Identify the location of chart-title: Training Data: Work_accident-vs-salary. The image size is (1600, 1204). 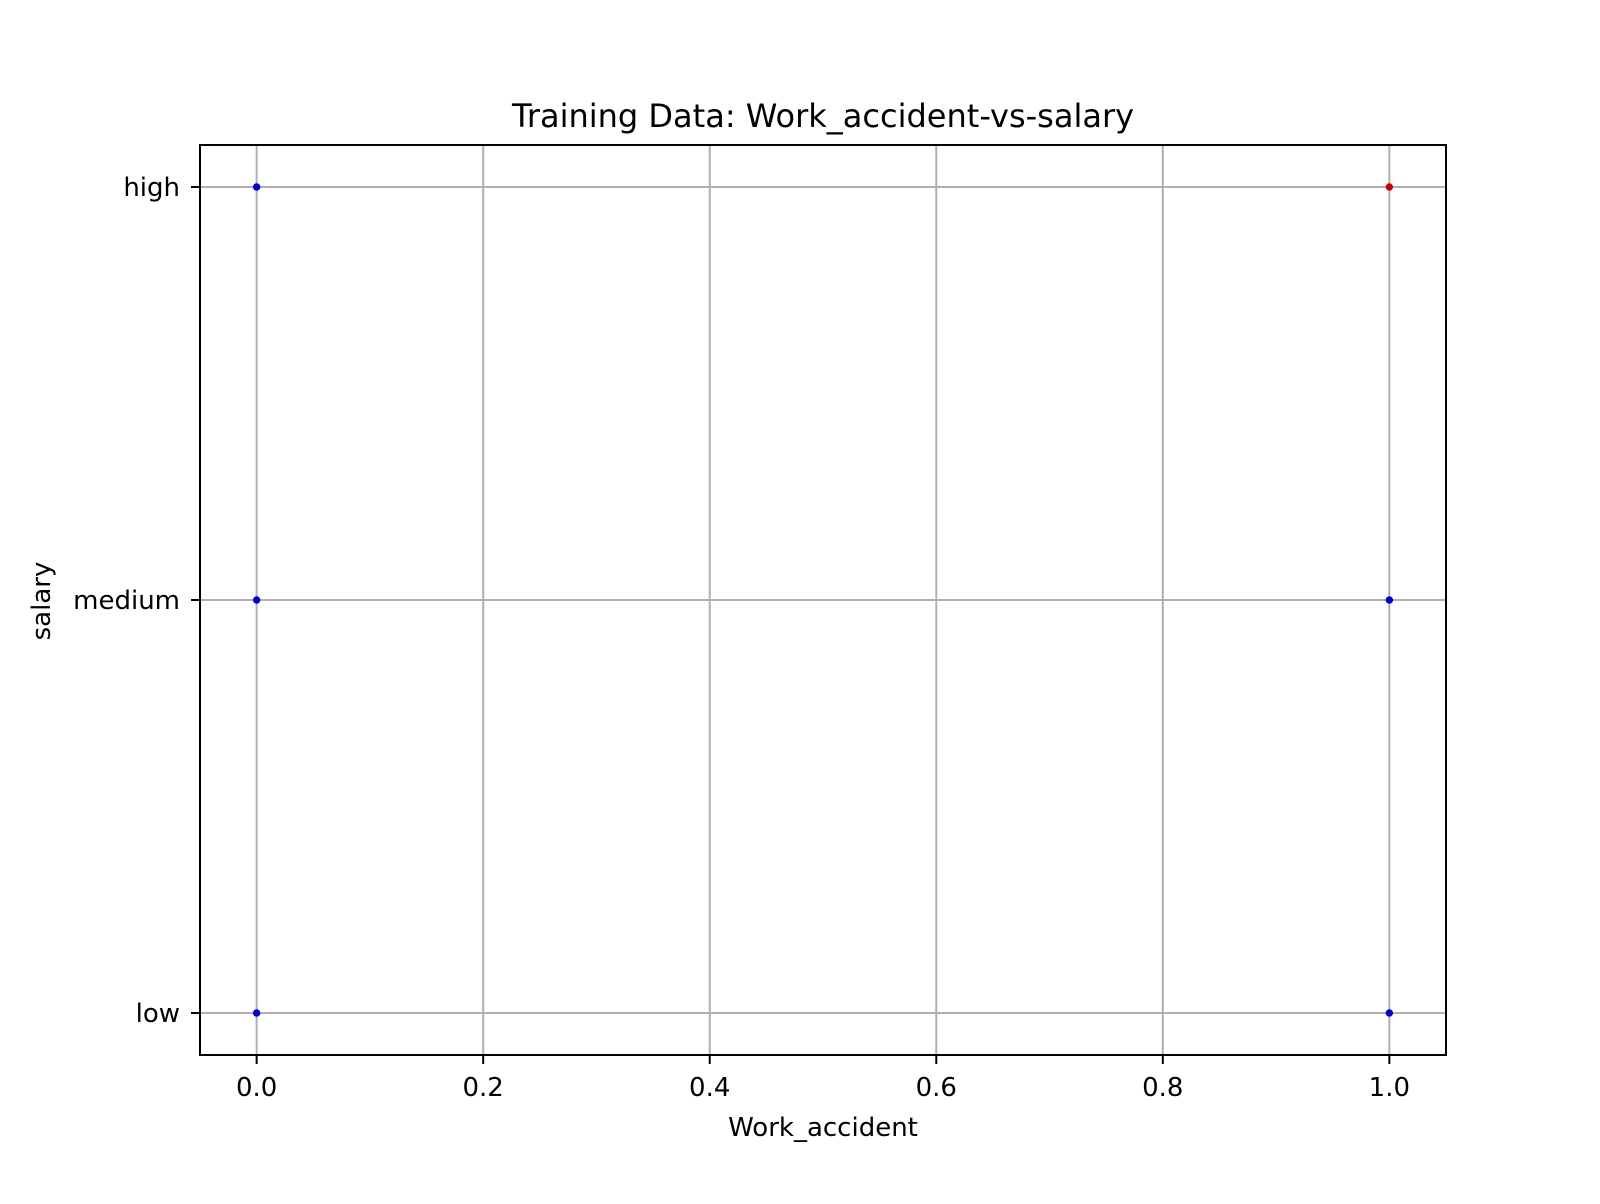
(822, 116).